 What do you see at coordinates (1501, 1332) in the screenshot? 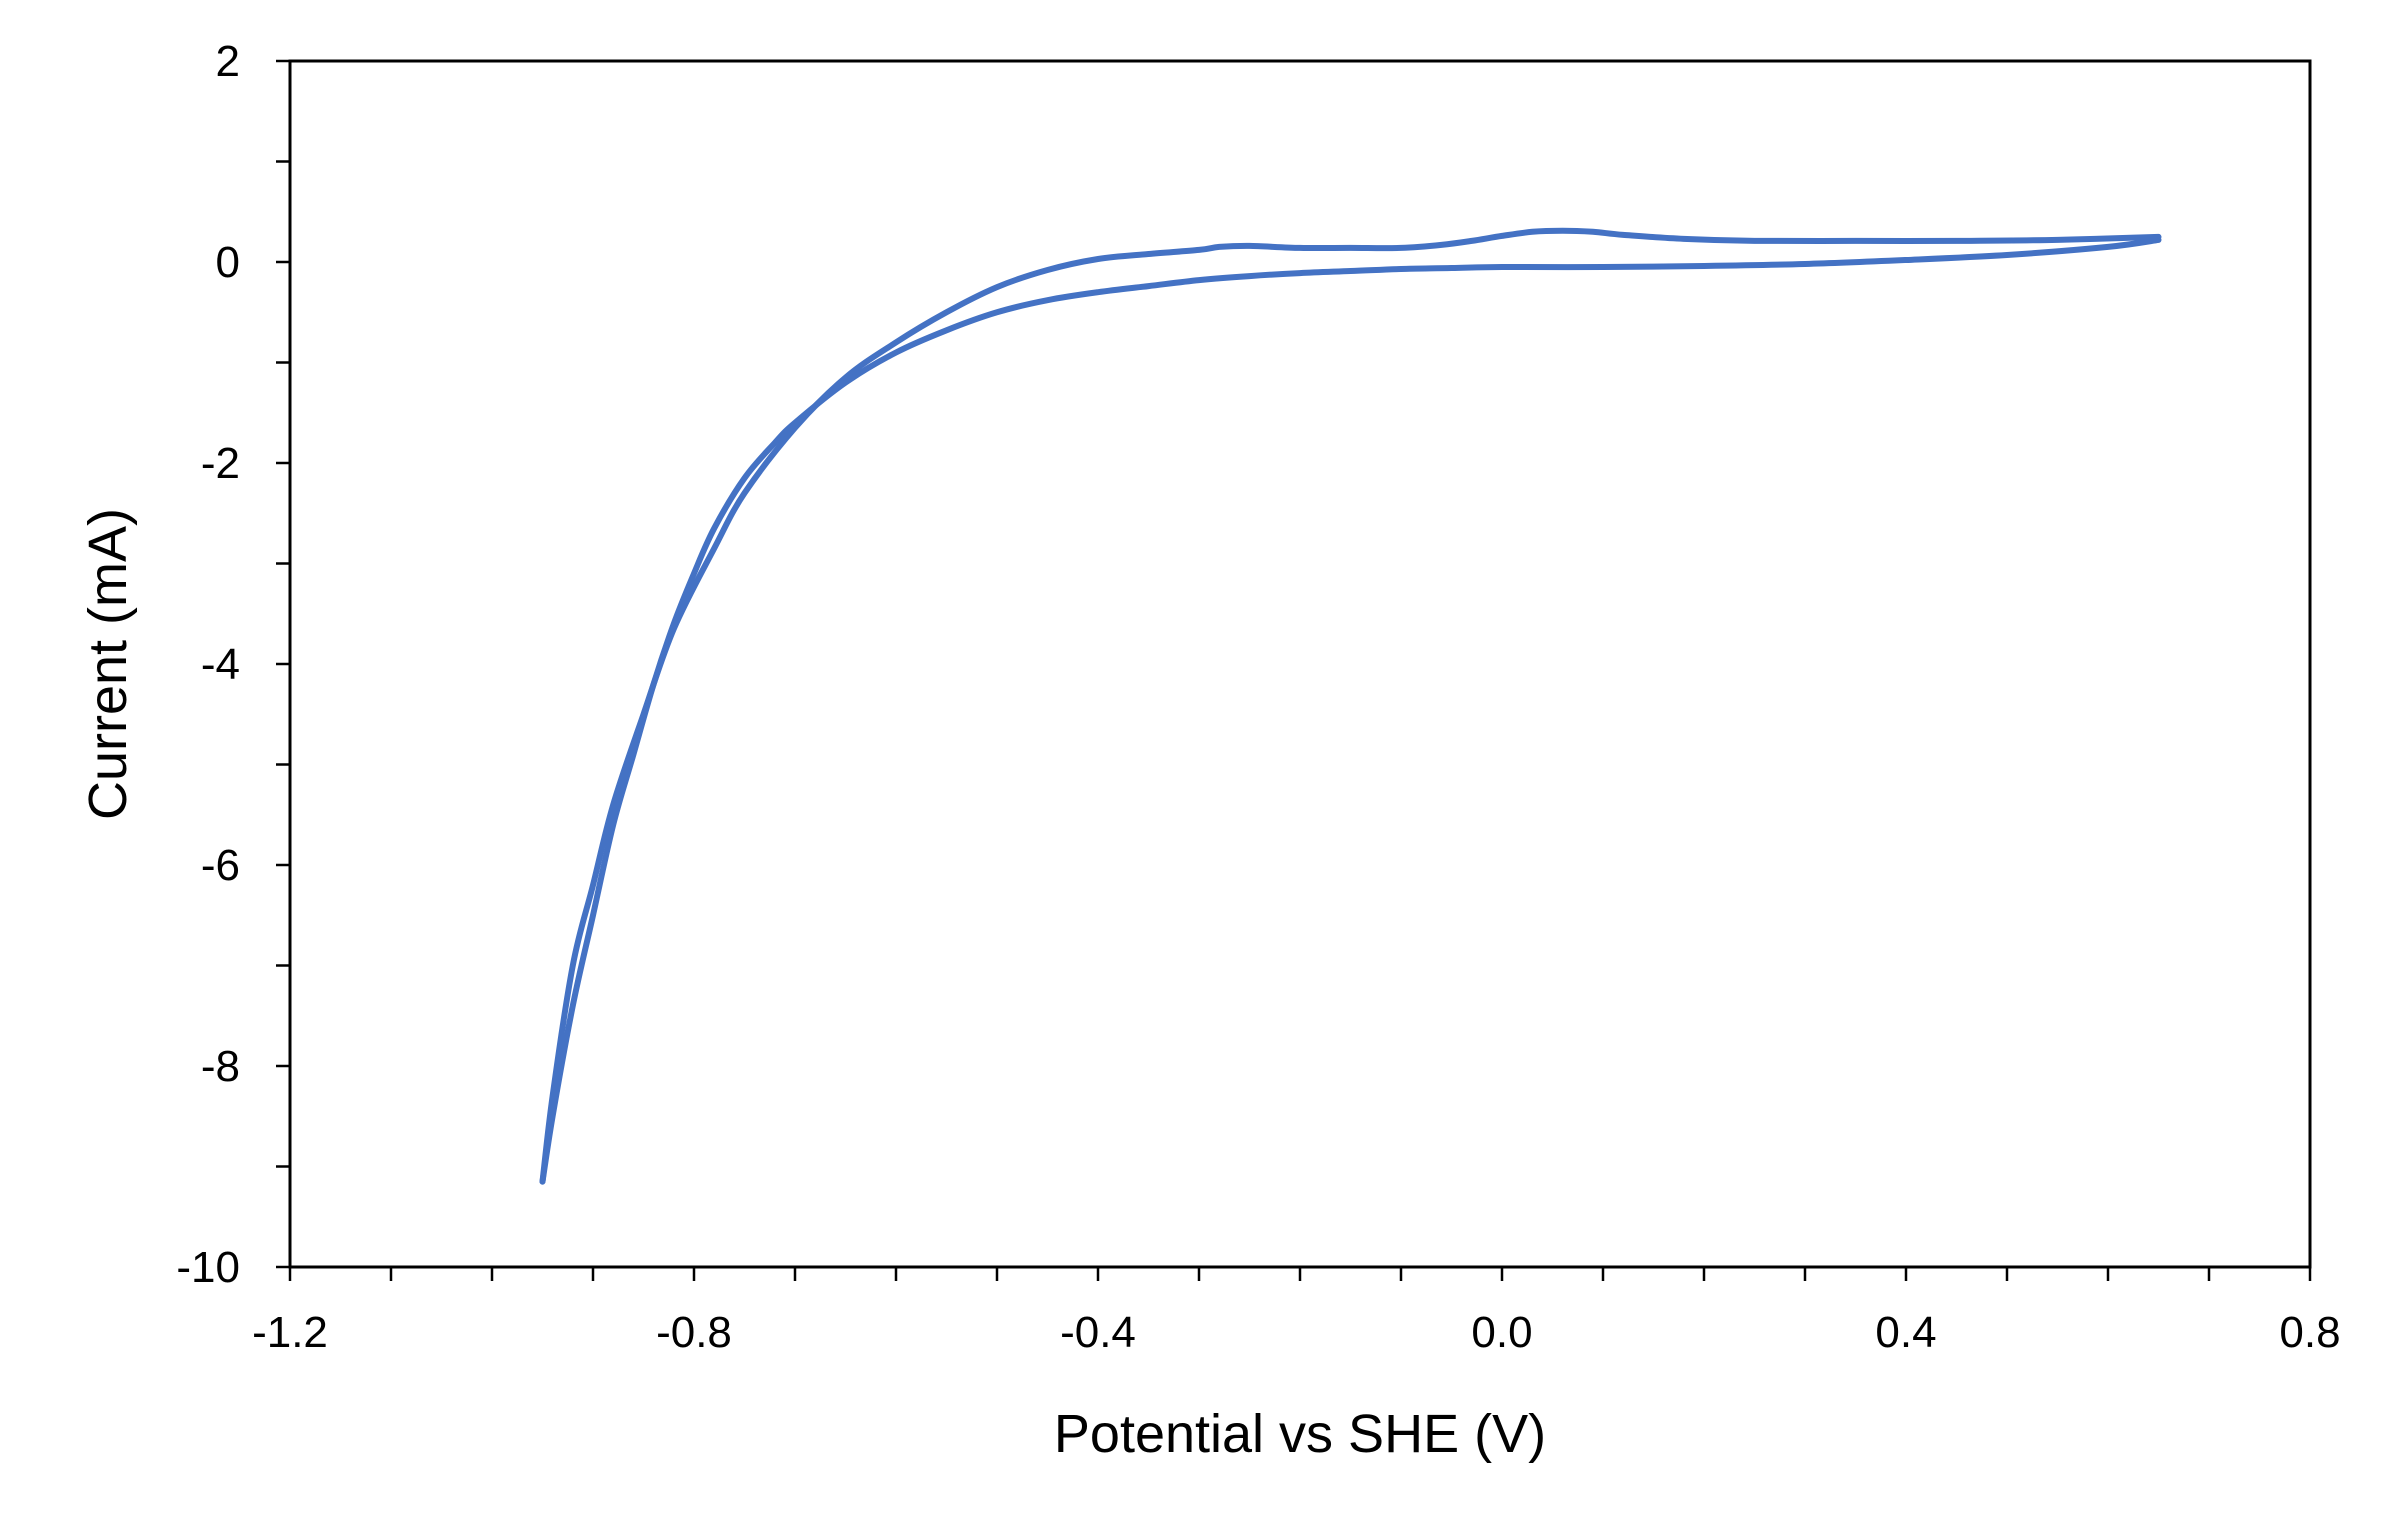
I see `x-tick-label: 0.0` at bounding box center [1501, 1332].